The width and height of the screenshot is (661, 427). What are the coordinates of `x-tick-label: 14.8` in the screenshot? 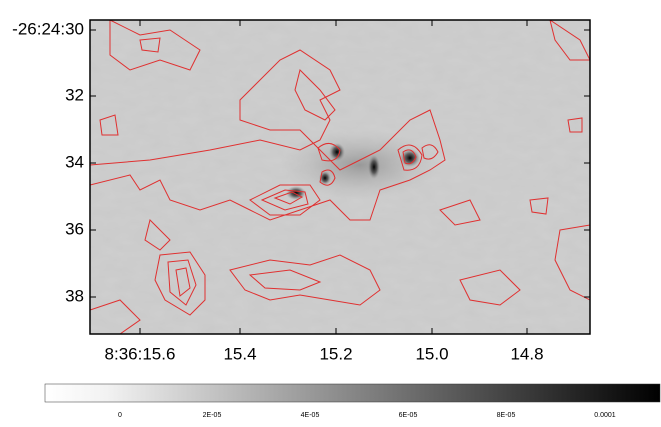 It's located at (526, 353).